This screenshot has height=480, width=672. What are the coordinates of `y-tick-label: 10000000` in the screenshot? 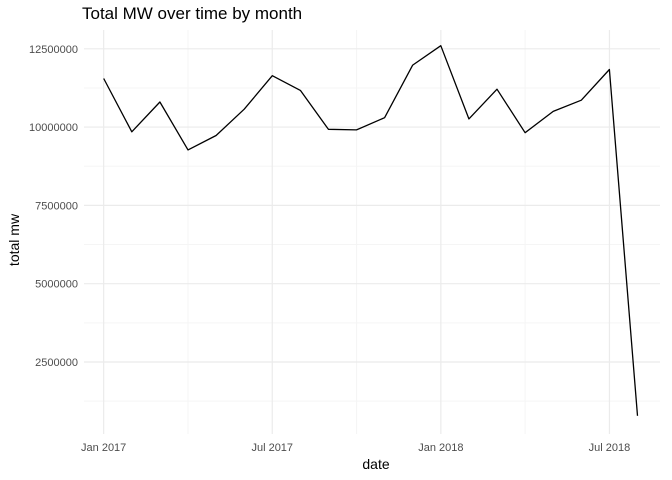 It's located at (53, 128).